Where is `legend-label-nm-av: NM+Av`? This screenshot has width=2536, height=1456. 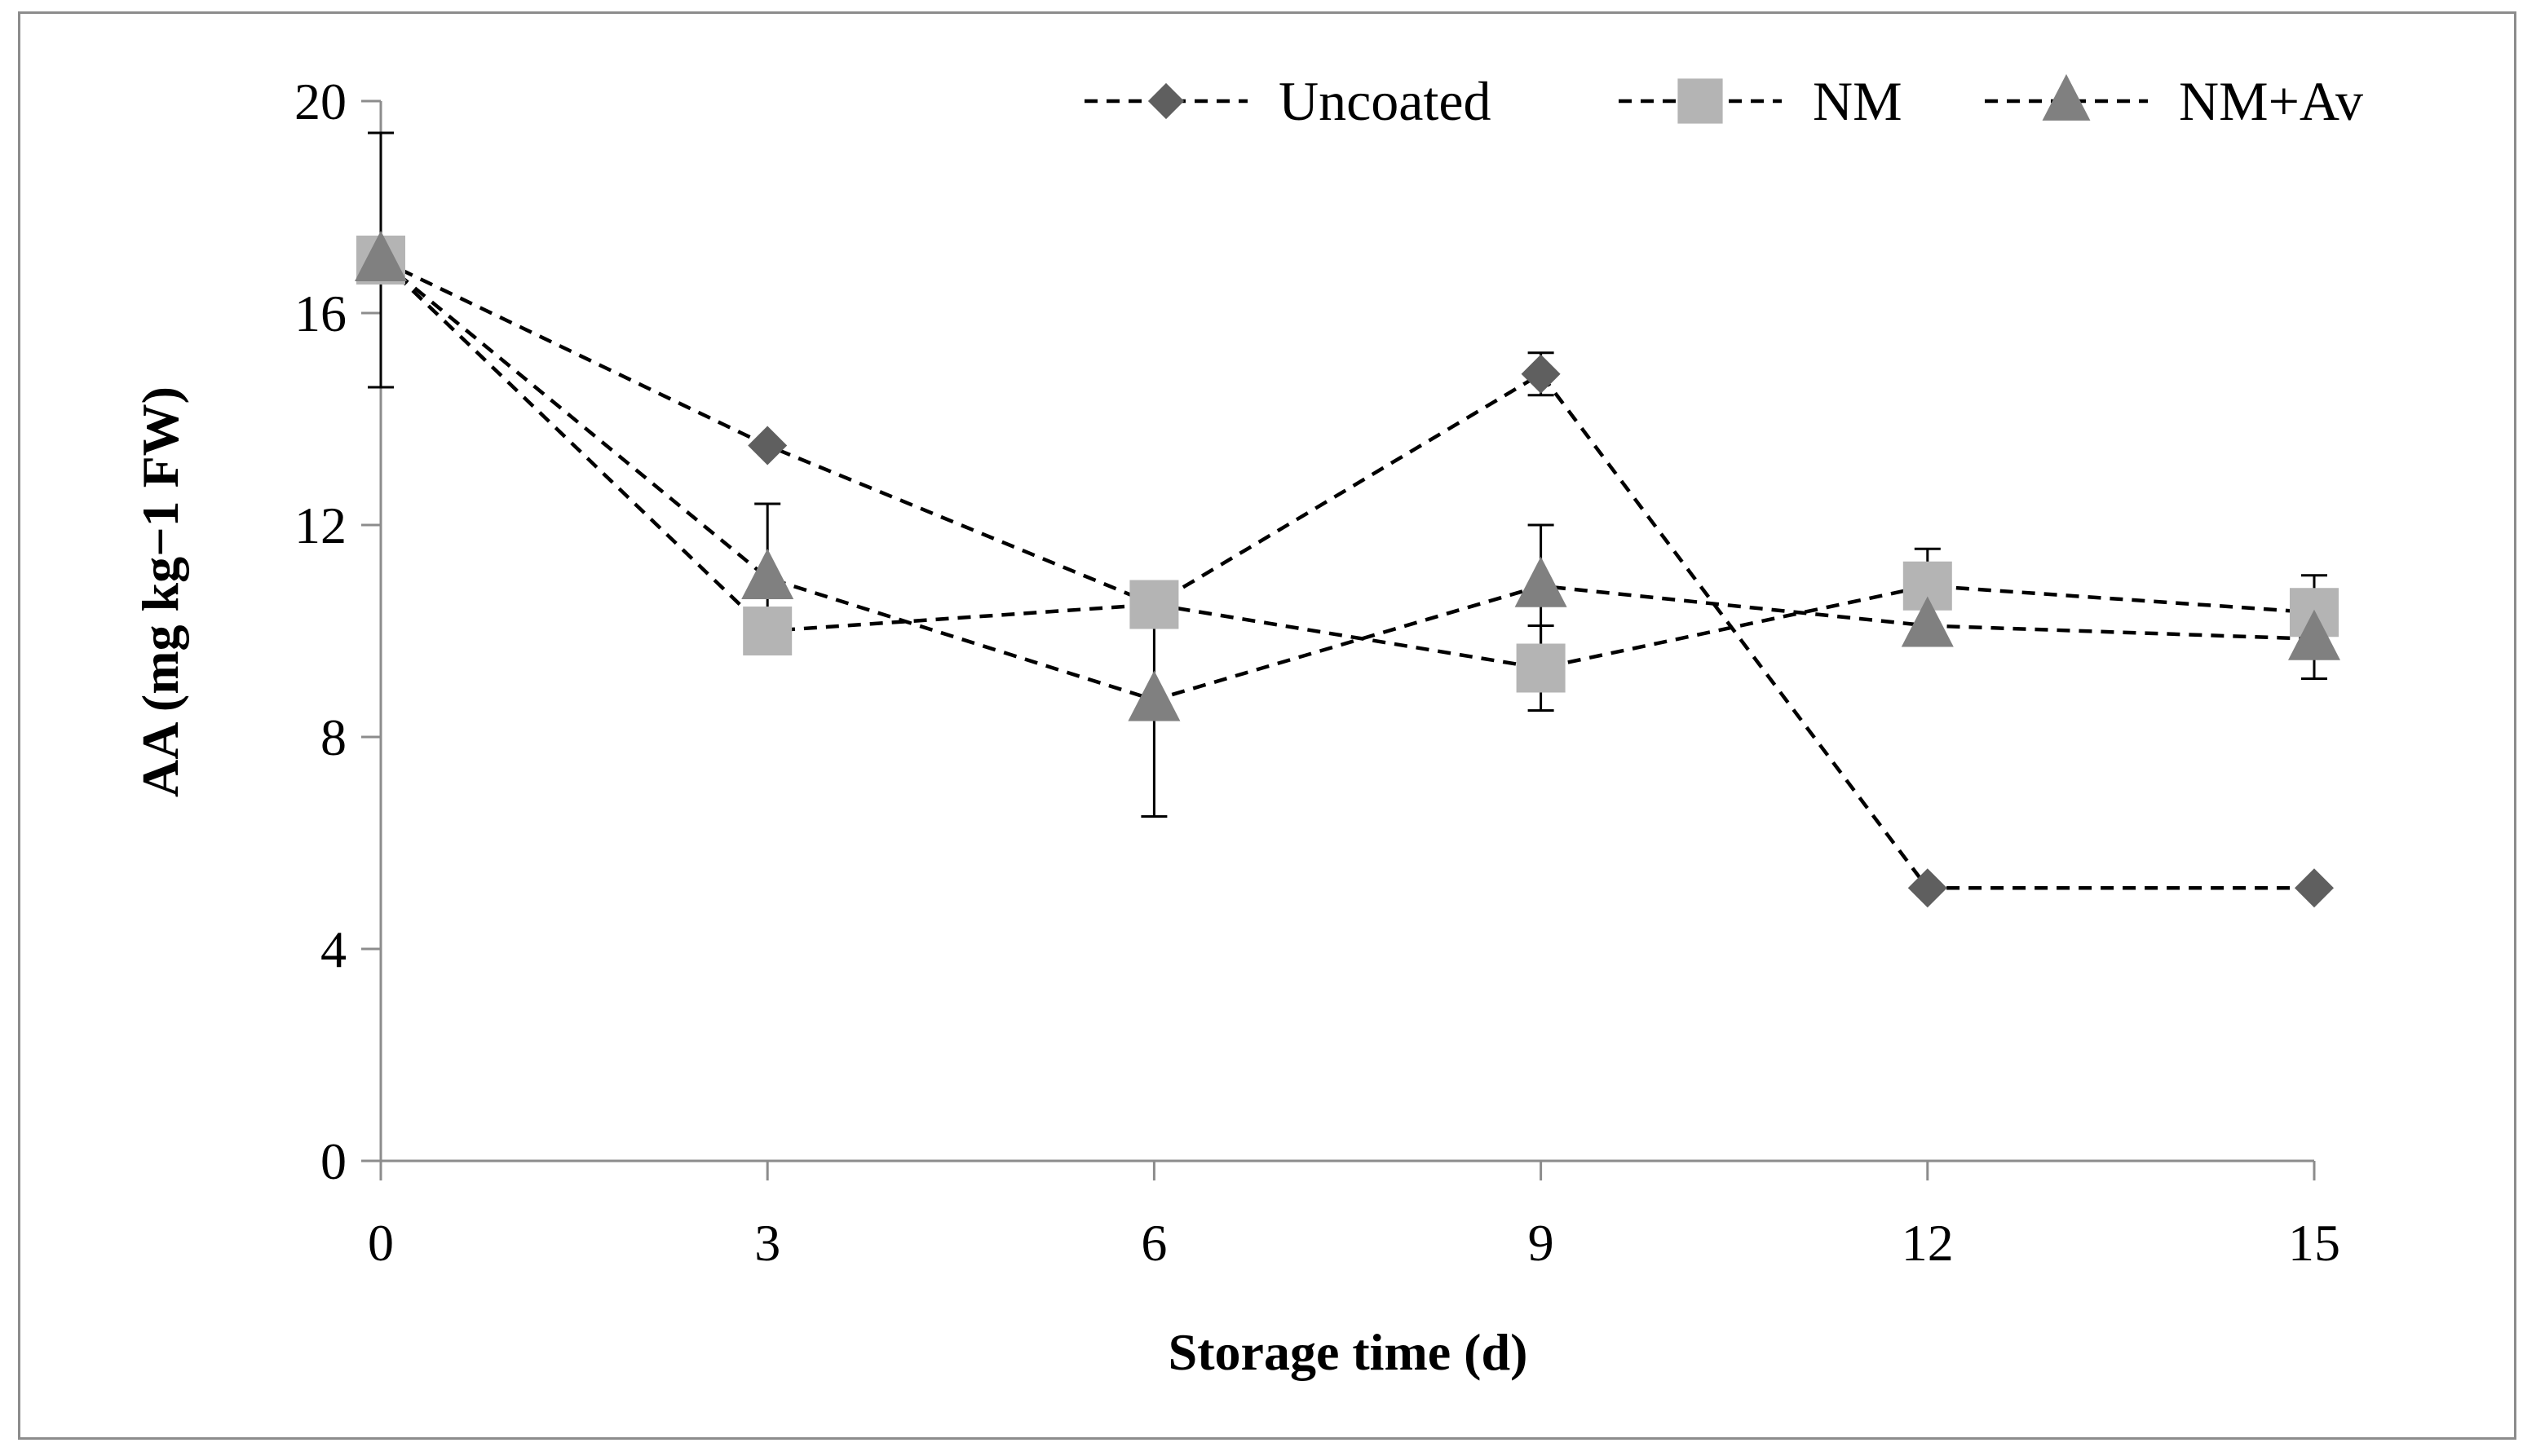 legend-label-nm-av: NM+Av is located at coordinates (2271, 101).